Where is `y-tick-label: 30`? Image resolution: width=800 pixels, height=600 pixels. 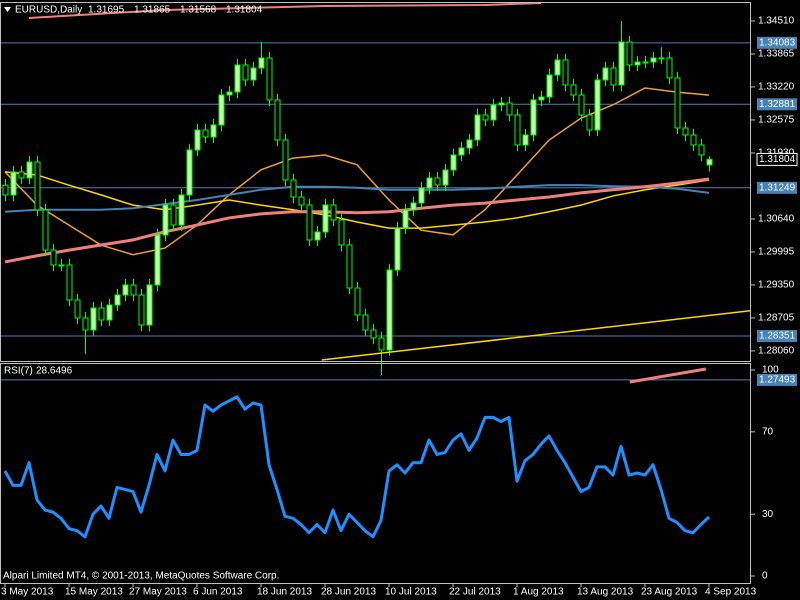 y-tick-label: 30 is located at coordinates (768, 514).